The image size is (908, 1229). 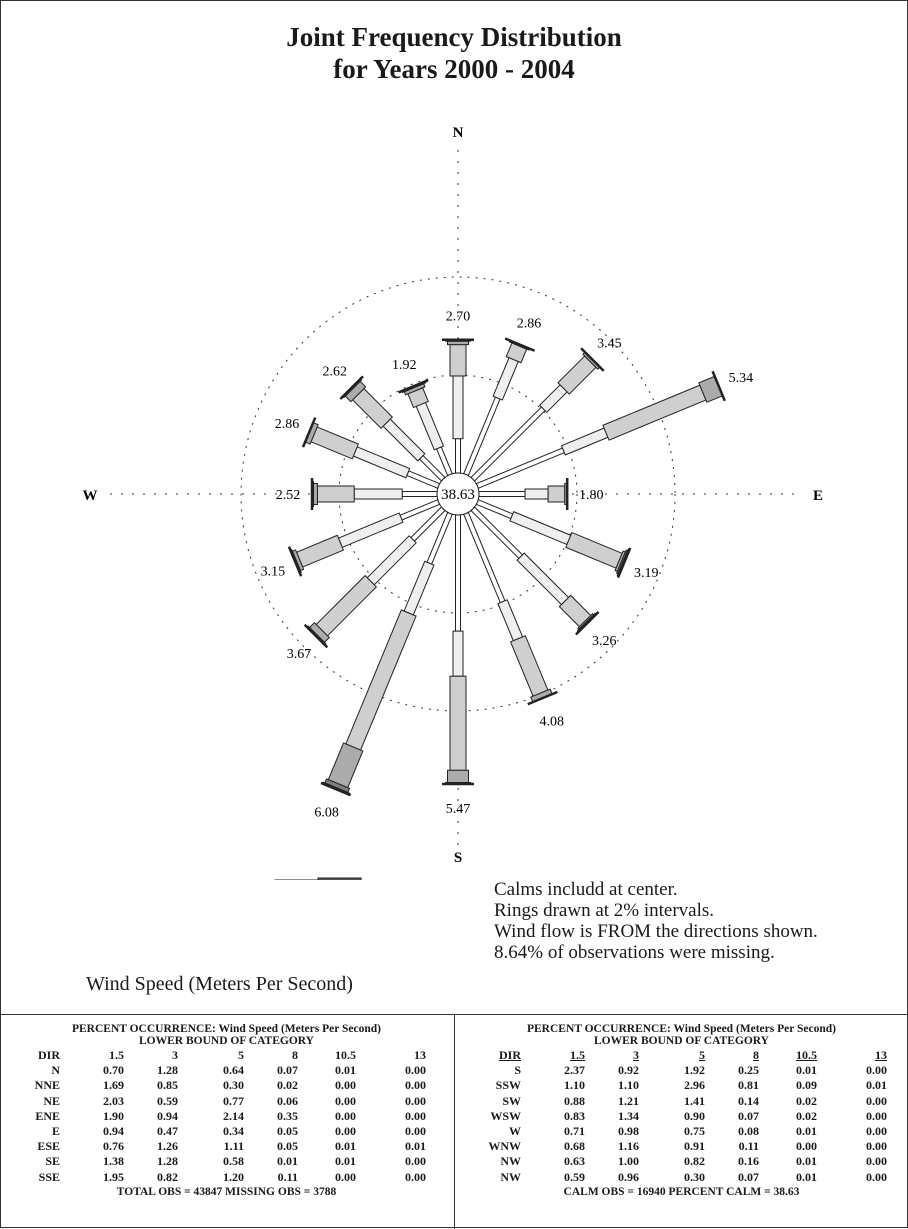 What do you see at coordinates (718, 386) in the screenshot?
I see `petal-end-ene` at bounding box center [718, 386].